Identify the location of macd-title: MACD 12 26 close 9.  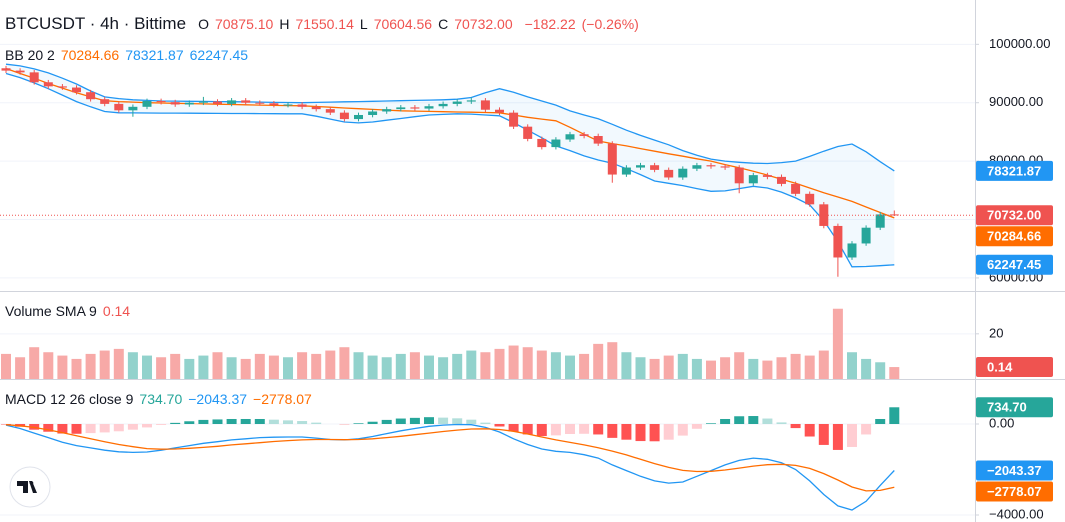
(69, 399).